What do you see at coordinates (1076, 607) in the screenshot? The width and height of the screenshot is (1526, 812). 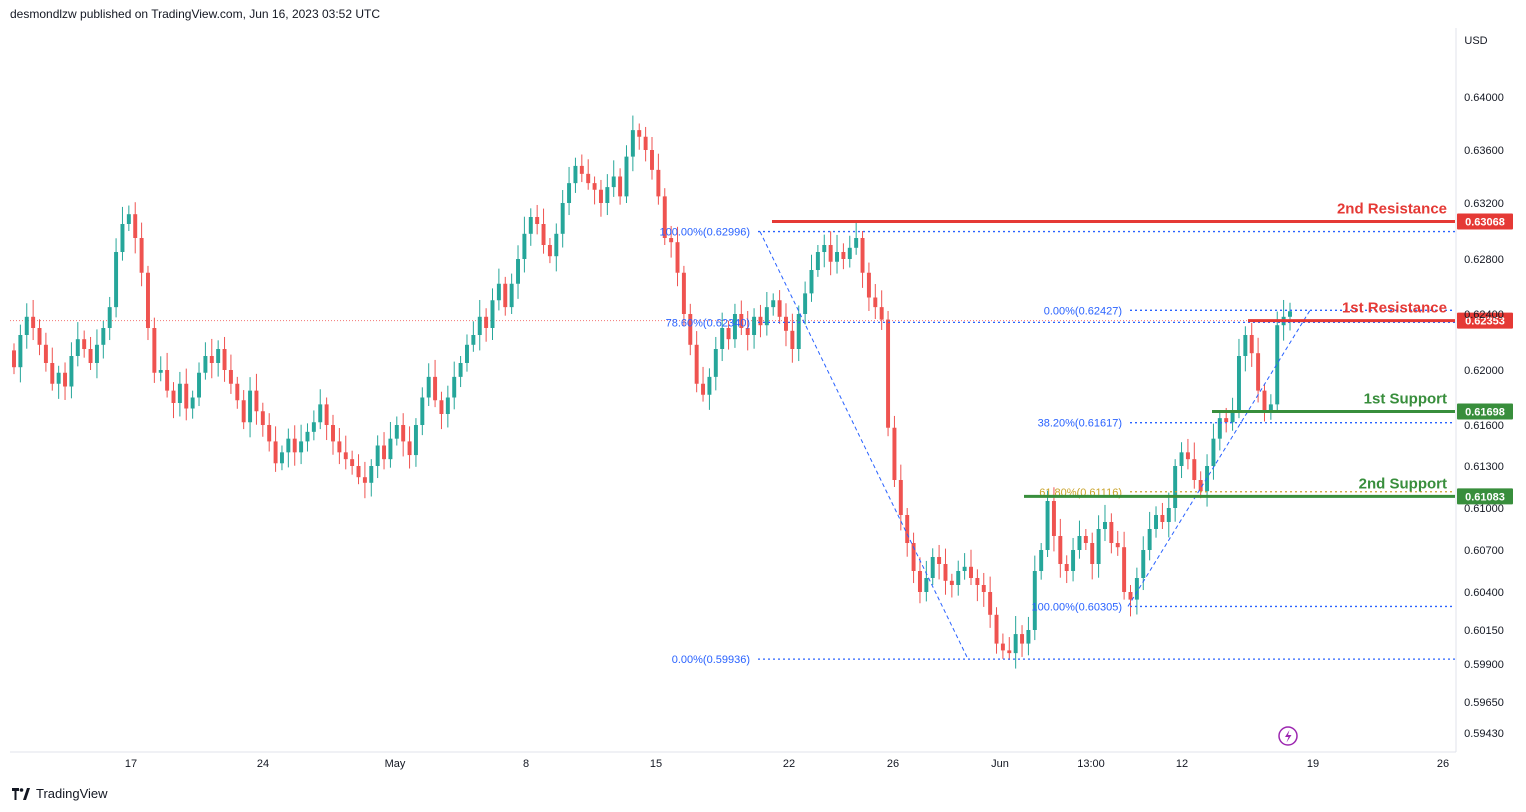 I see `fib-level-label: 100.00%(0.60305)` at bounding box center [1076, 607].